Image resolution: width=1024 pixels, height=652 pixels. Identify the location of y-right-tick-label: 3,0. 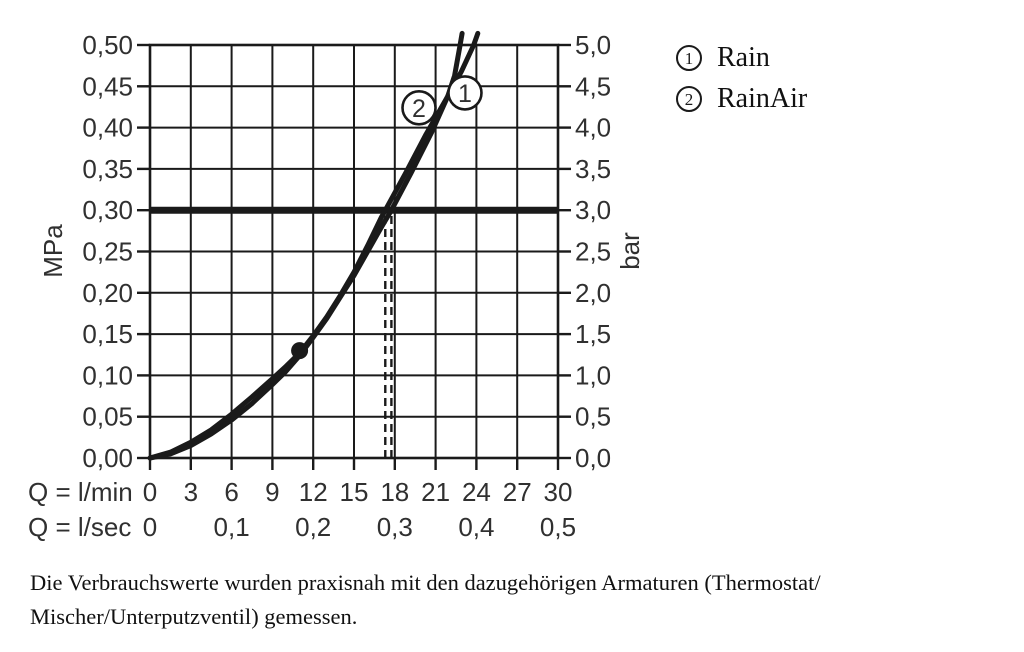
(593, 210).